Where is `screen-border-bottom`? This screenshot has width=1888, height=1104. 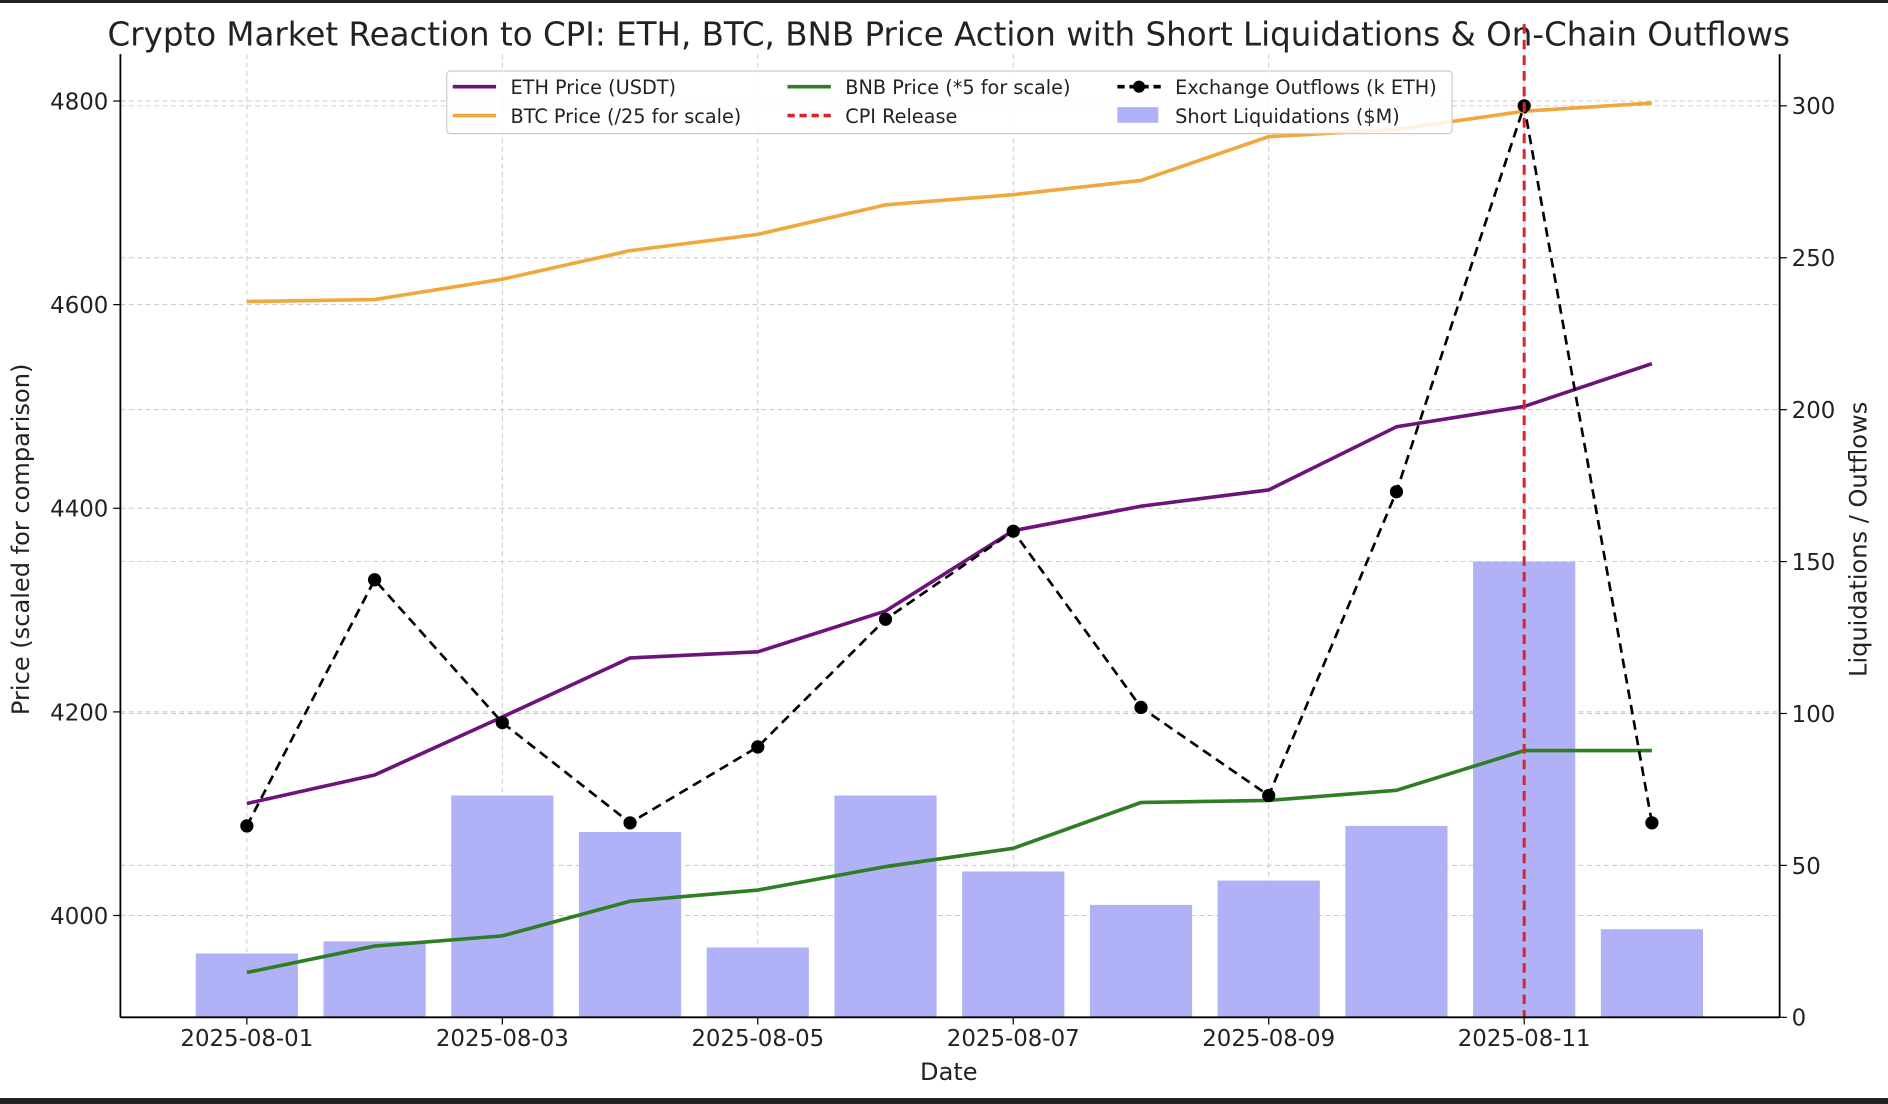 screen-border-bottom is located at coordinates (944, 1101).